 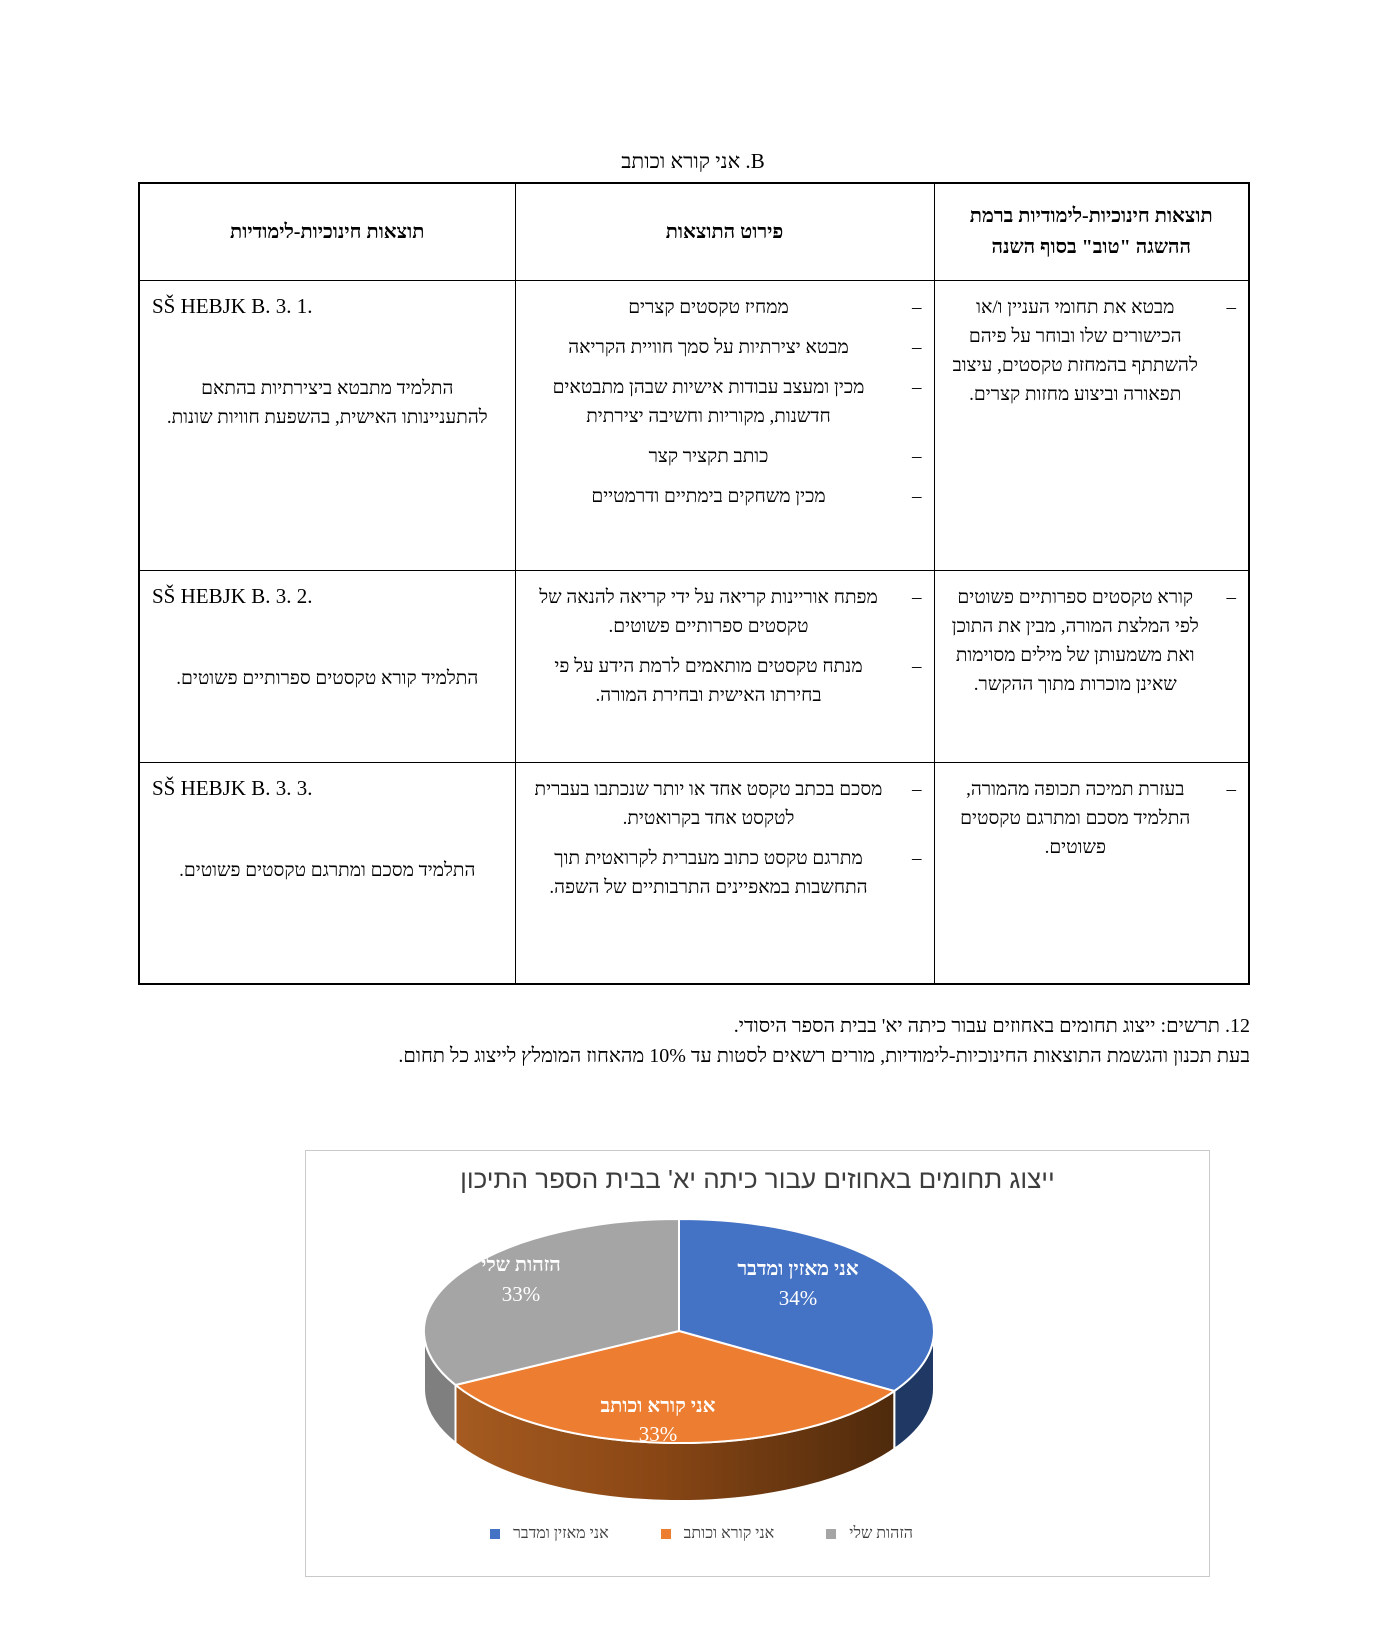 What do you see at coordinates (658, 1434) in the screenshot?
I see `slice-value-reading-writing: 33%` at bounding box center [658, 1434].